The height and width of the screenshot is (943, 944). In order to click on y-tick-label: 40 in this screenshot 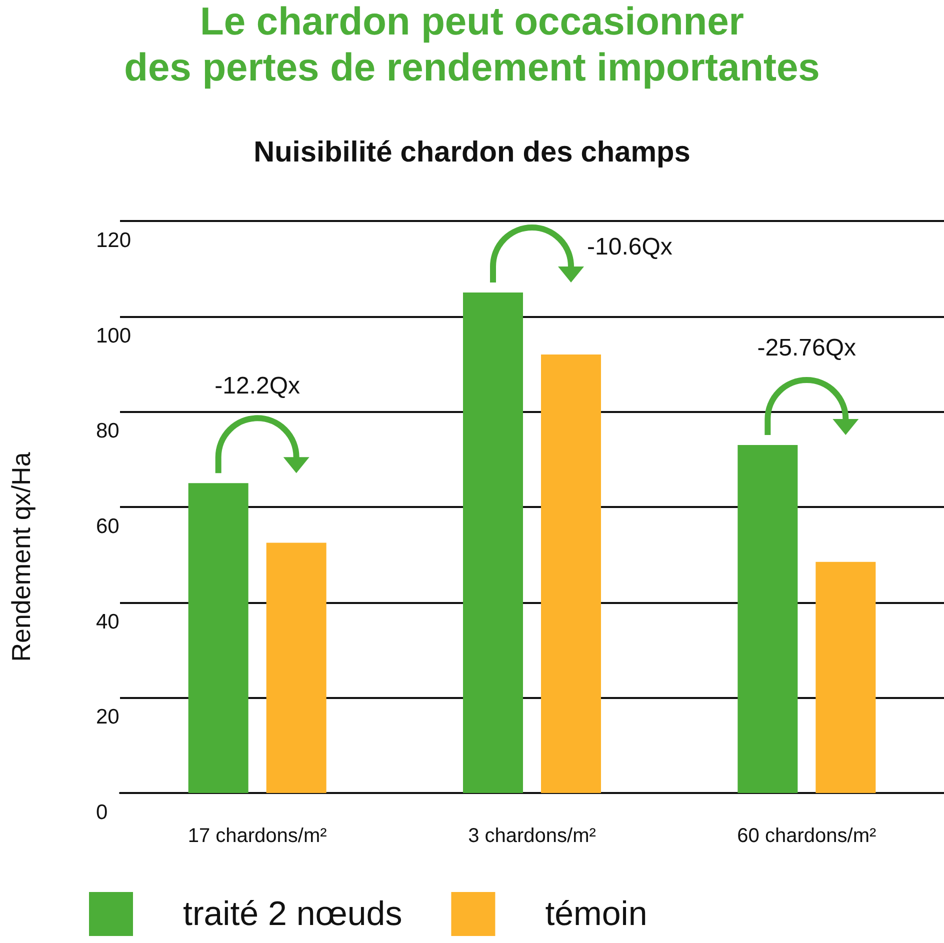, I will do `click(108, 622)`.